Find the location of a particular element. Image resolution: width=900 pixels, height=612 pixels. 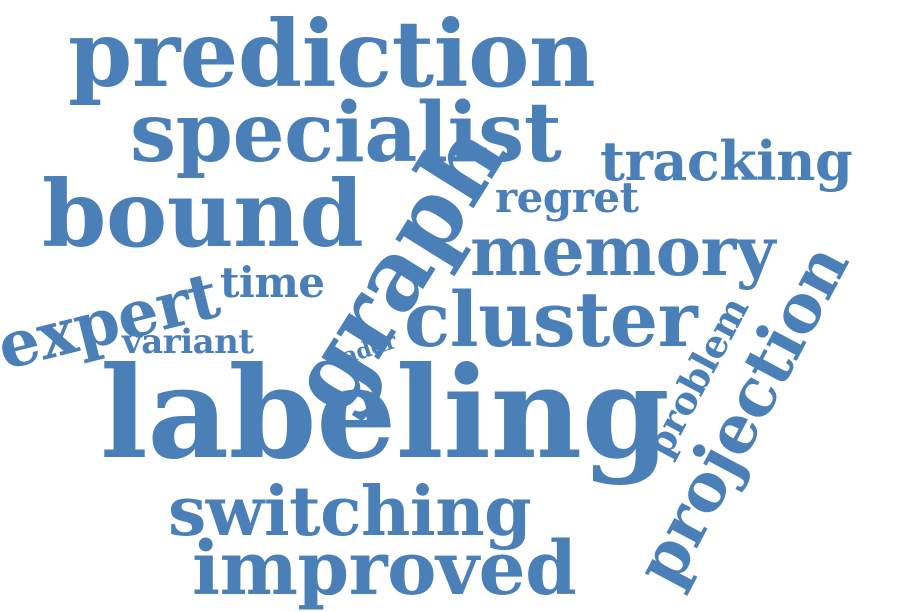

word-switching: switching is located at coordinates (350, 512).